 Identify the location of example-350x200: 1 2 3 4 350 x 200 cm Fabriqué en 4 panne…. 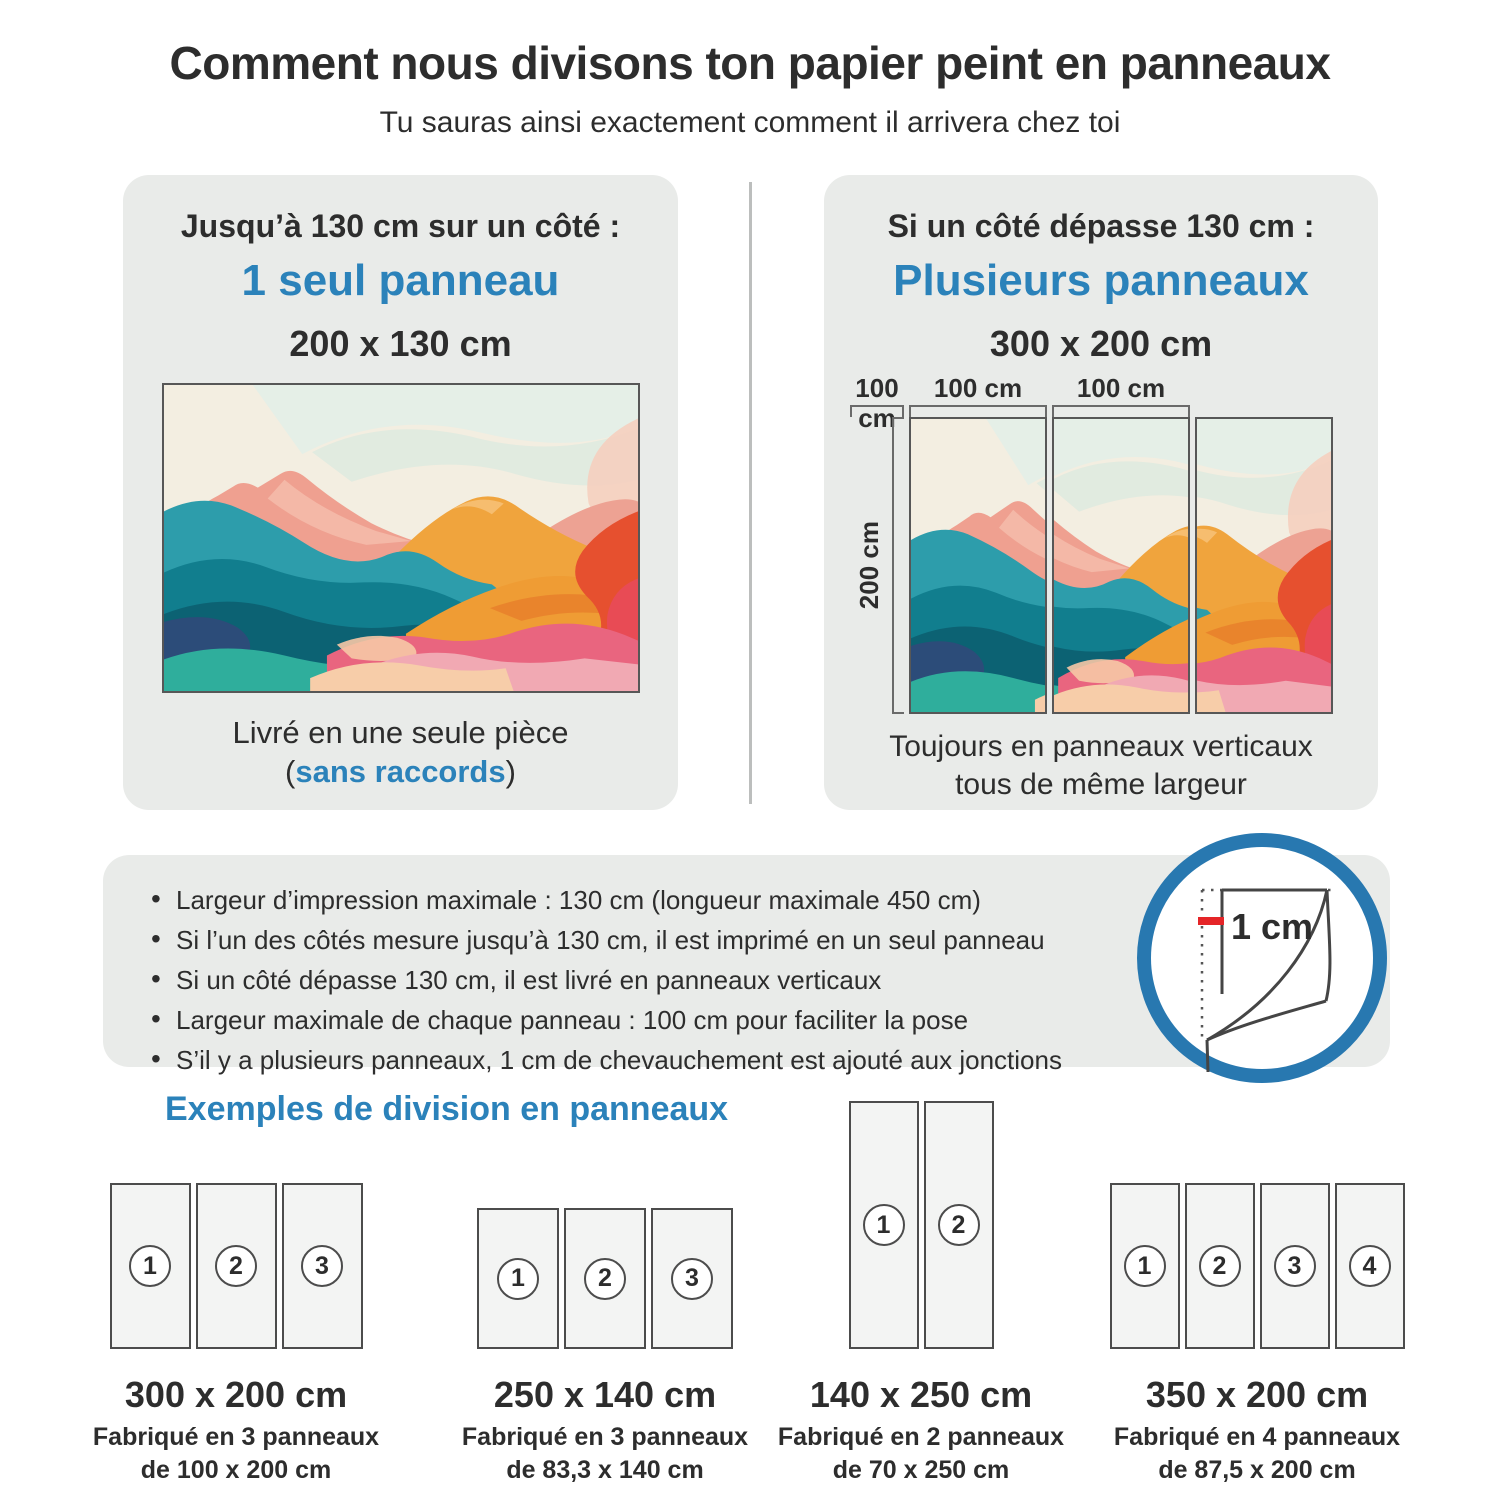
(1257, 1291).